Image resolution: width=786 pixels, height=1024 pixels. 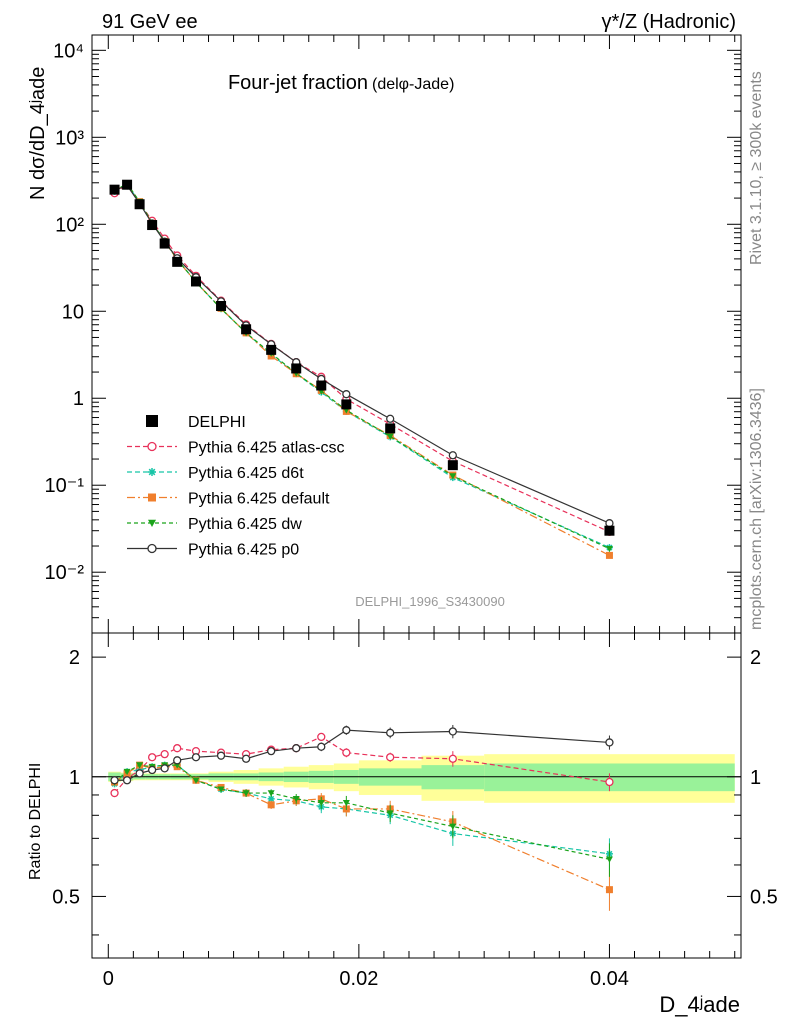 I want to click on ratio-y-tick-label-right: 0.5, so click(x=764, y=897).